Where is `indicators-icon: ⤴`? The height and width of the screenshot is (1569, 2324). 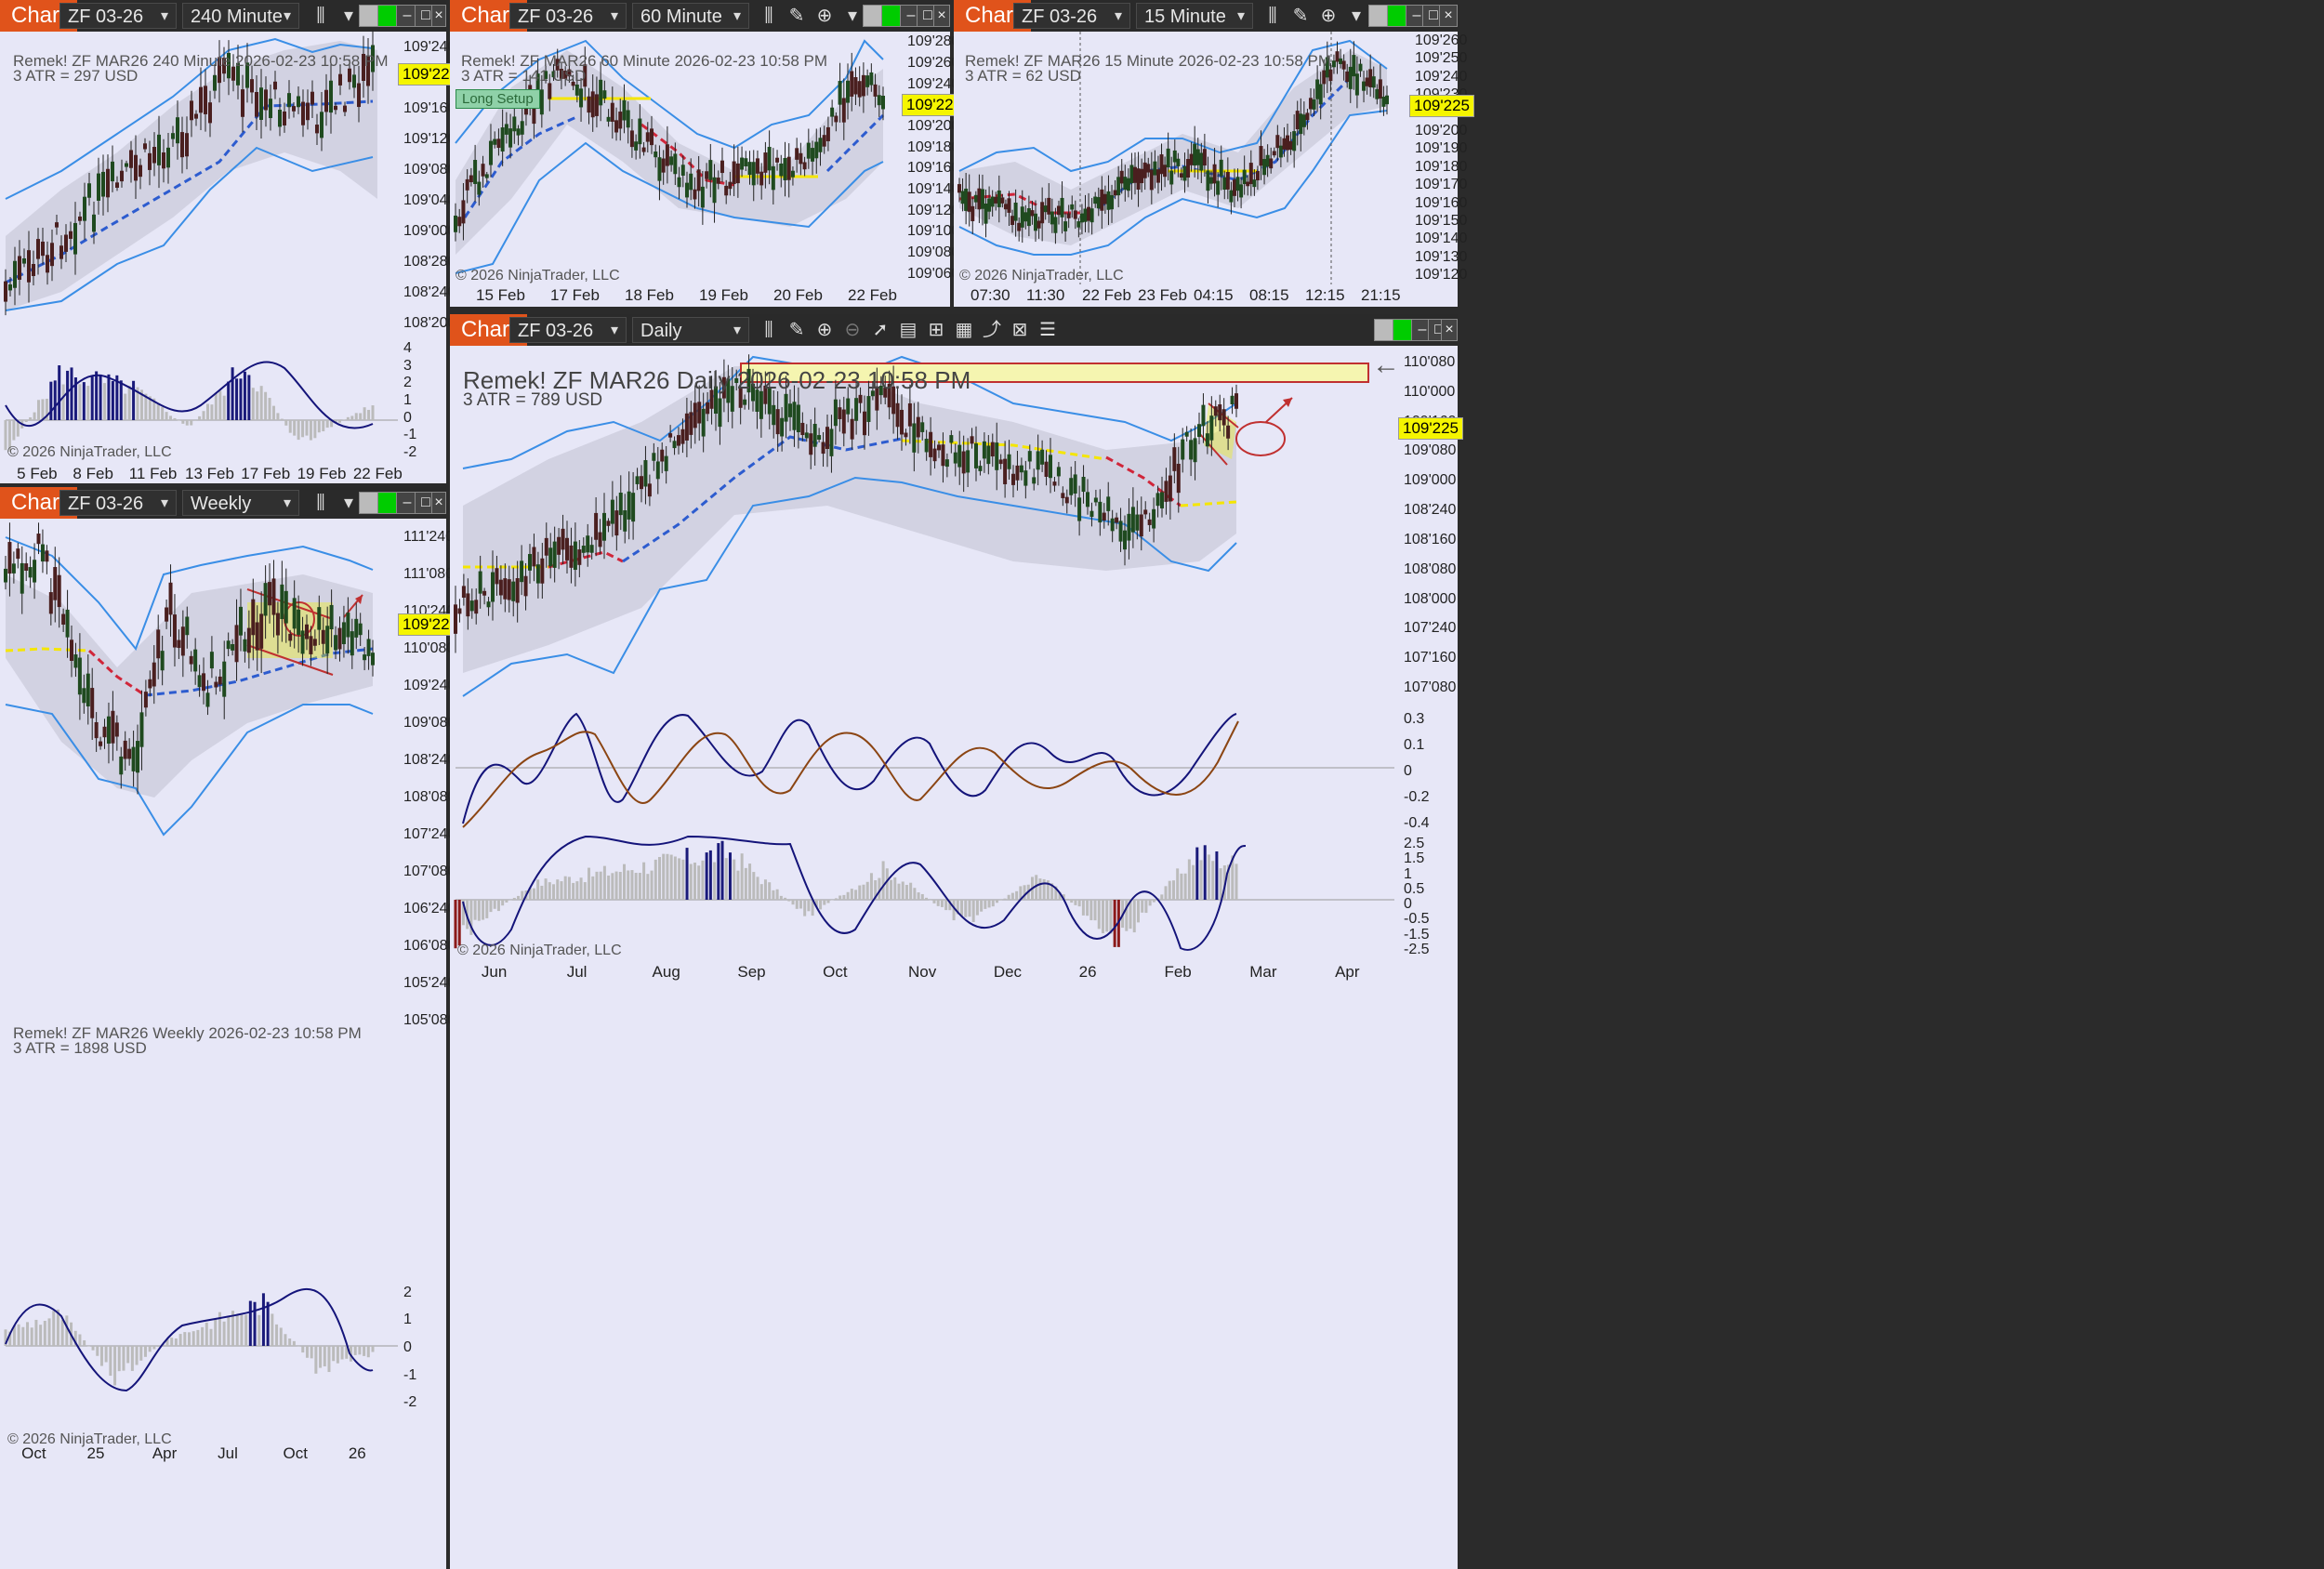 indicators-icon: ⤴ is located at coordinates (992, 330).